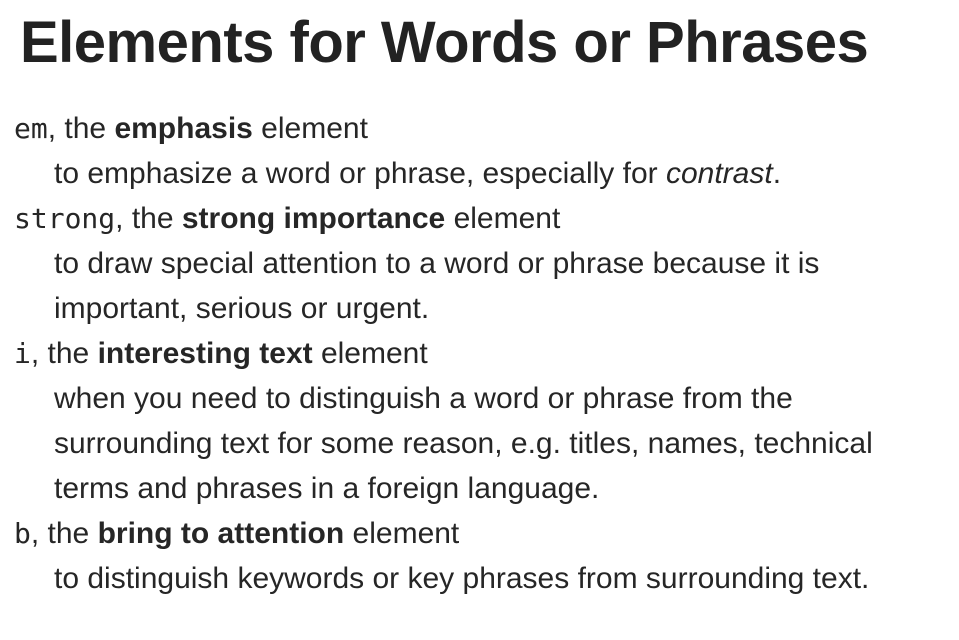  Describe the element at coordinates (205, 353) in the screenshot. I see `element-name: interesting text` at that location.